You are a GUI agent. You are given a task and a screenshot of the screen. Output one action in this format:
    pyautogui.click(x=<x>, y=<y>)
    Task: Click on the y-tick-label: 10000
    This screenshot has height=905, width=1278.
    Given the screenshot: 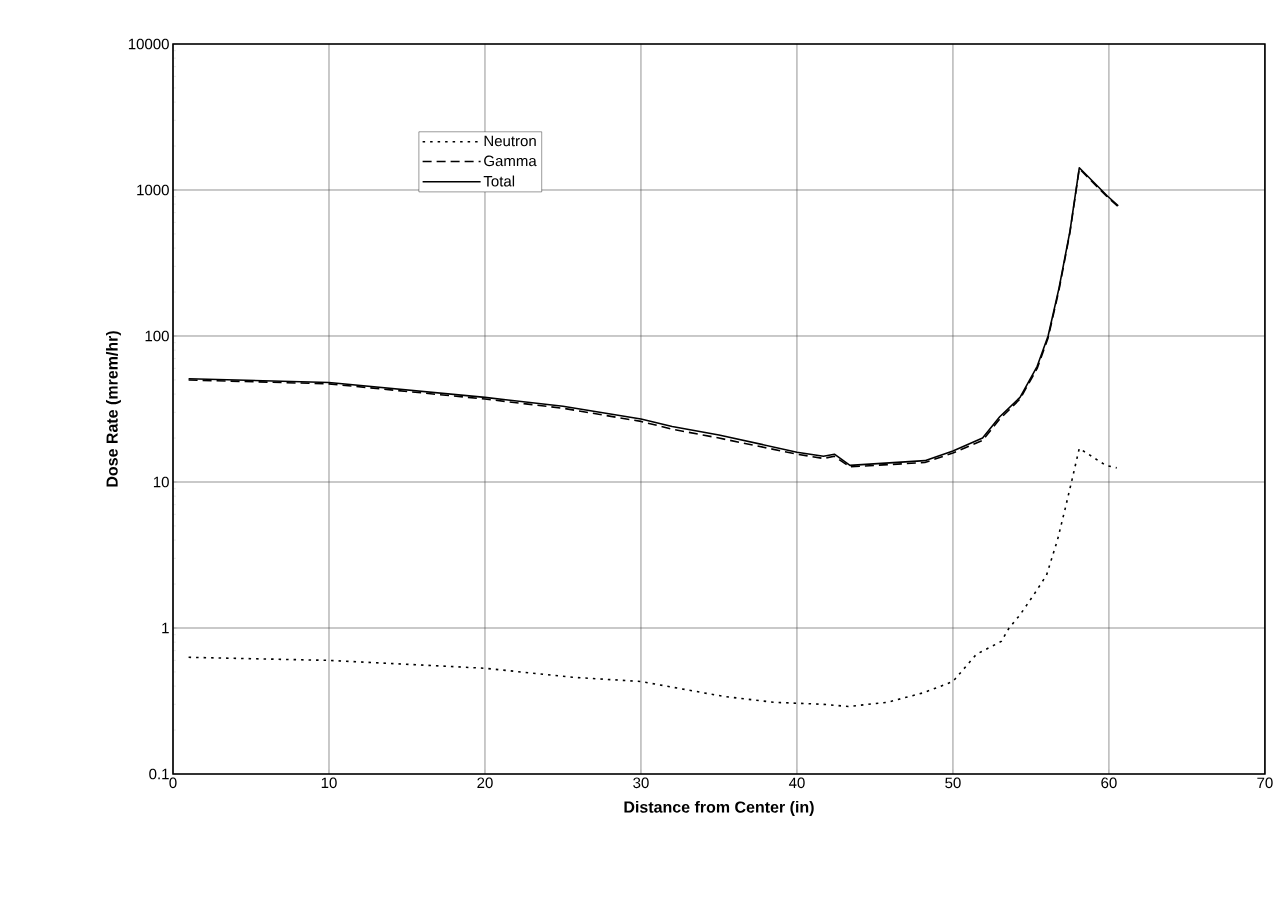 What is the action you would take?
    pyautogui.click(x=148, y=44)
    